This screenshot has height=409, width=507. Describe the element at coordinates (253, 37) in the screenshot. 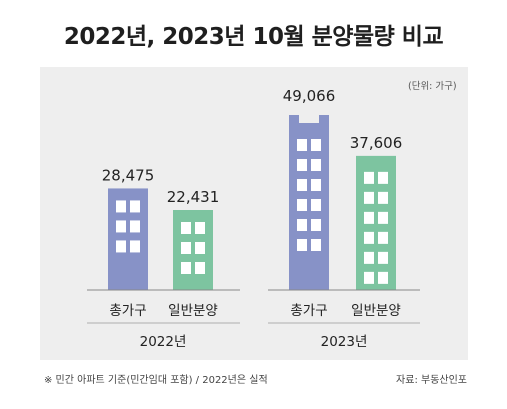

I see `chart-title: 2022년, 2023년 10월 분양물량 비교` at that location.